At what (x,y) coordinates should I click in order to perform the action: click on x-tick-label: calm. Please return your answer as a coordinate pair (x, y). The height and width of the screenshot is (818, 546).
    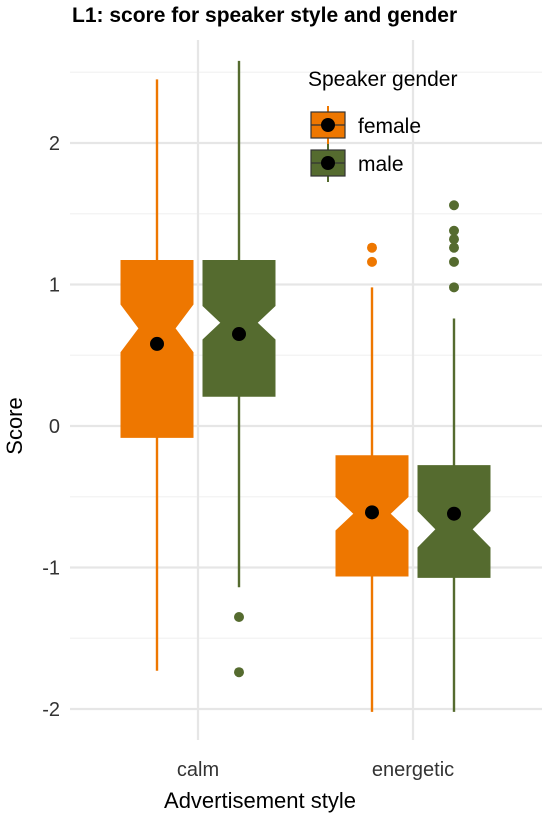
    Looking at the image, I should click on (198, 770).